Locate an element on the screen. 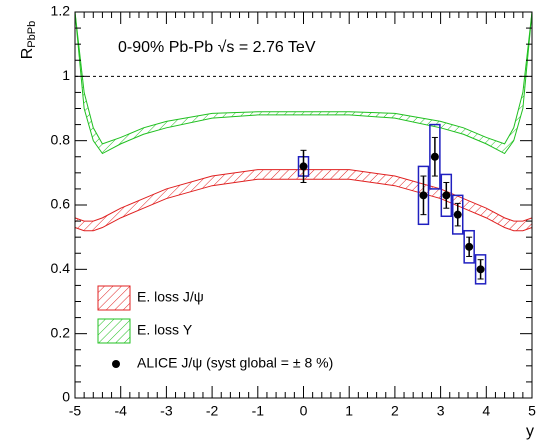 The image size is (539, 441). legend-marker is located at coordinates (116, 364).